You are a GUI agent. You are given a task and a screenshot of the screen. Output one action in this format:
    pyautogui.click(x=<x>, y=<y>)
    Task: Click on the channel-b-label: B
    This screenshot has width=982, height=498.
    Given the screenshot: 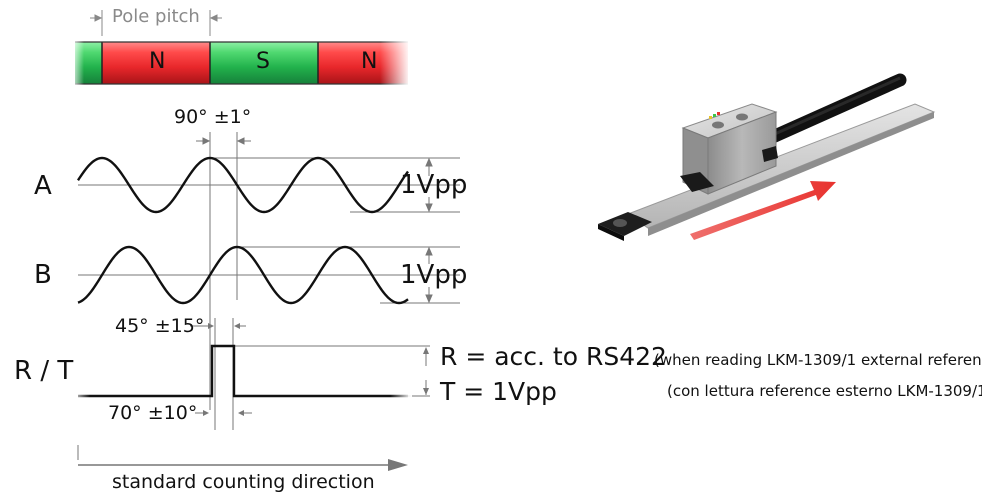 What is the action you would take?
    pyautogui.click(x=43, y=275)
    